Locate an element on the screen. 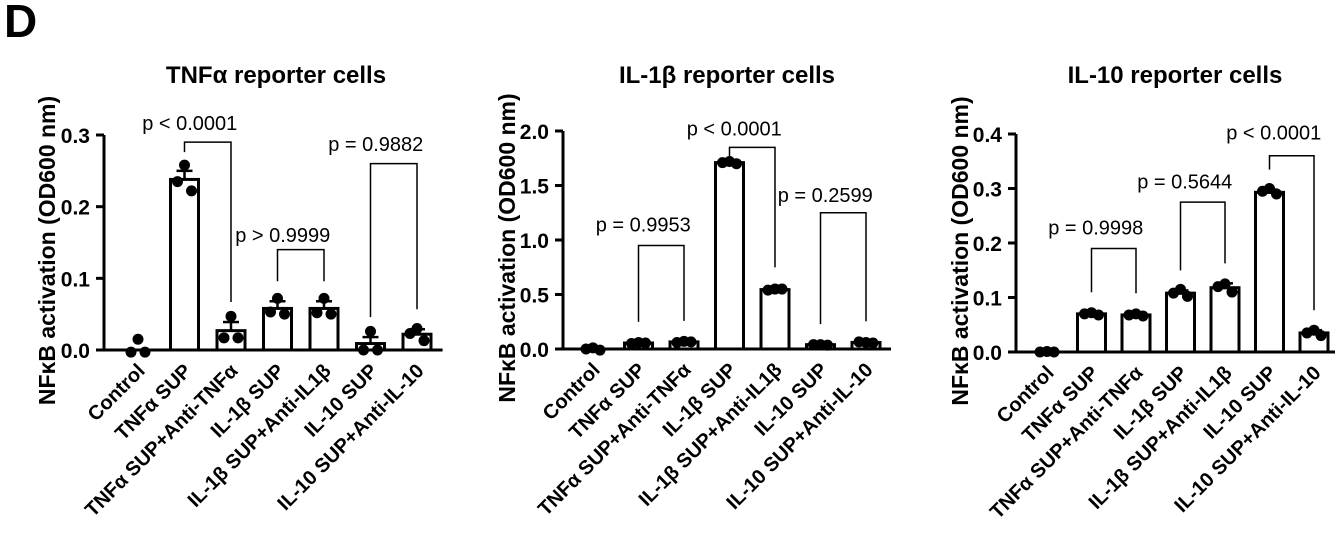  chart-title: IL-1β reporter cells is located at coordinates (727, 75).